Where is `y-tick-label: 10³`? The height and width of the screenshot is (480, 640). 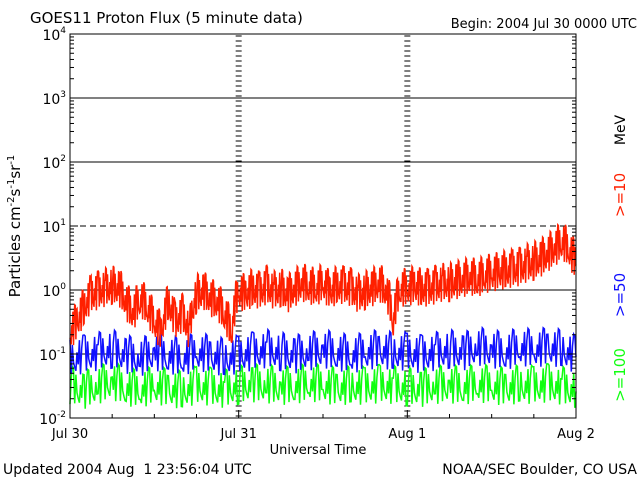 y-tick-label: 10³ is located at coordinates (54, 99).